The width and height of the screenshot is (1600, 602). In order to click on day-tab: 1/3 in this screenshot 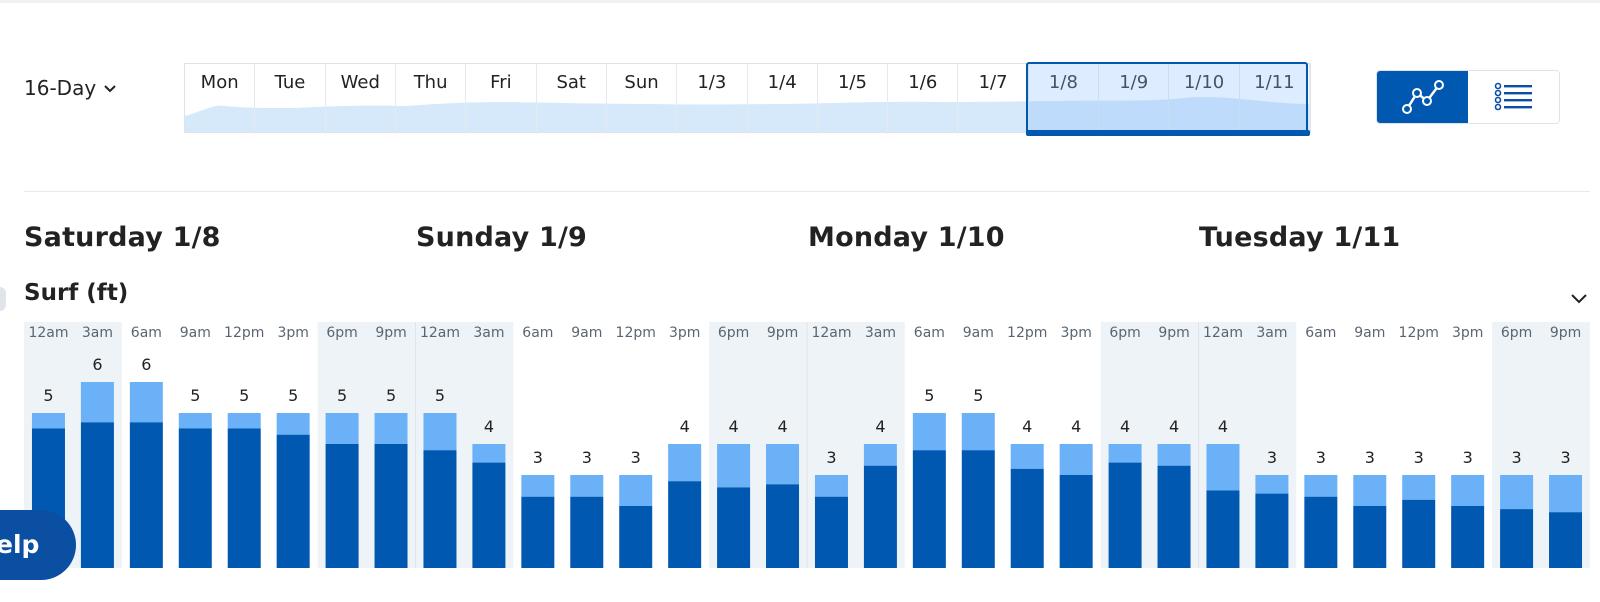, I will do `click(712, 99)`.